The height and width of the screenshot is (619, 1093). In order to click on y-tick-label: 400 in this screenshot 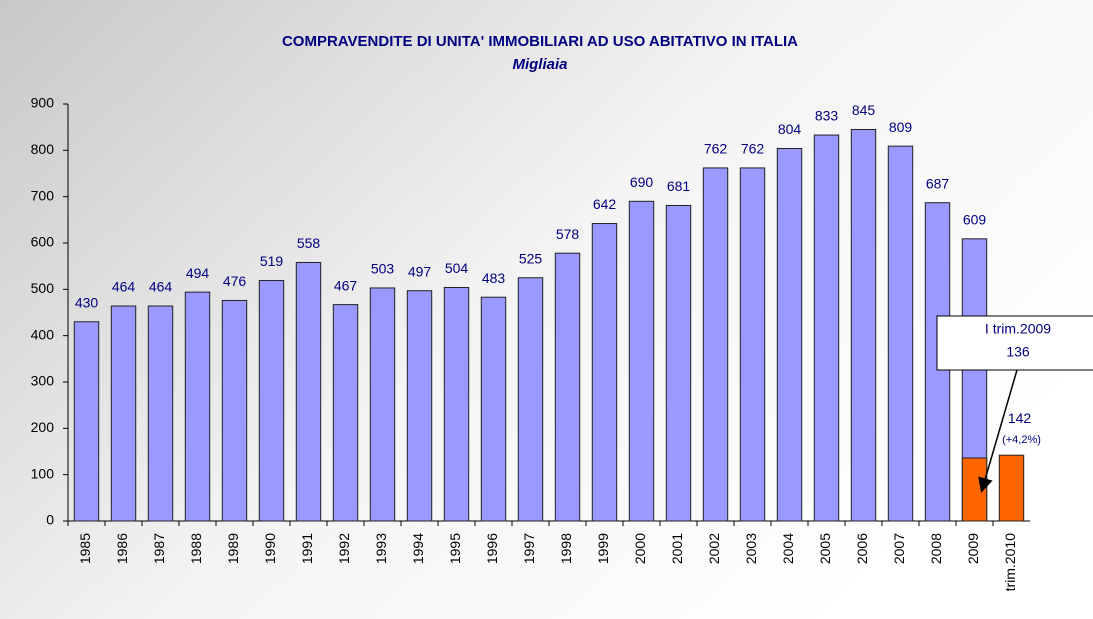, I will do `click(43, 334)`.